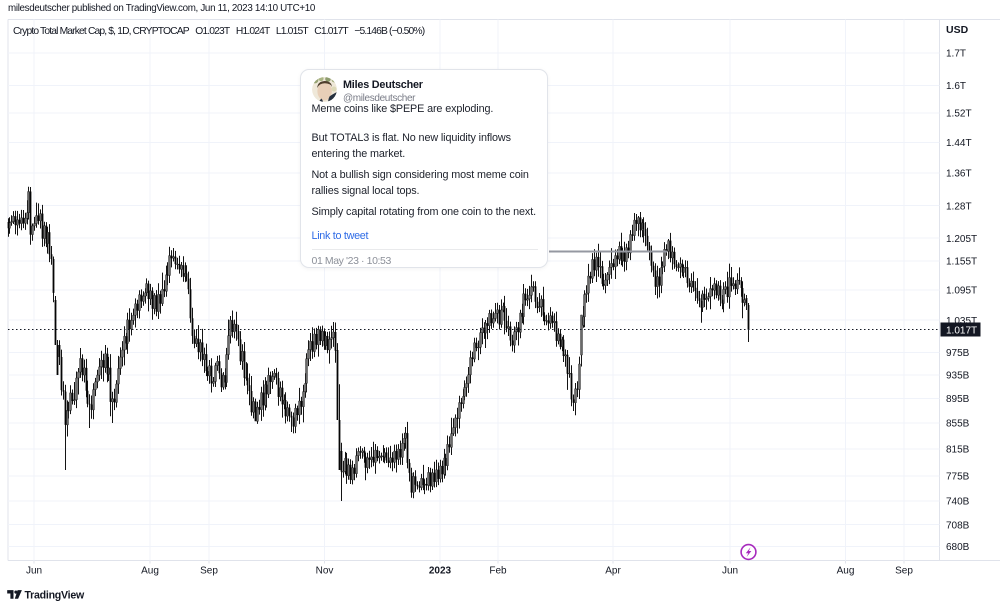 Image resolution: width=1000 pixels, height=607 pixels. I want to click on svg-text: 1.155T, so click(961, 262).